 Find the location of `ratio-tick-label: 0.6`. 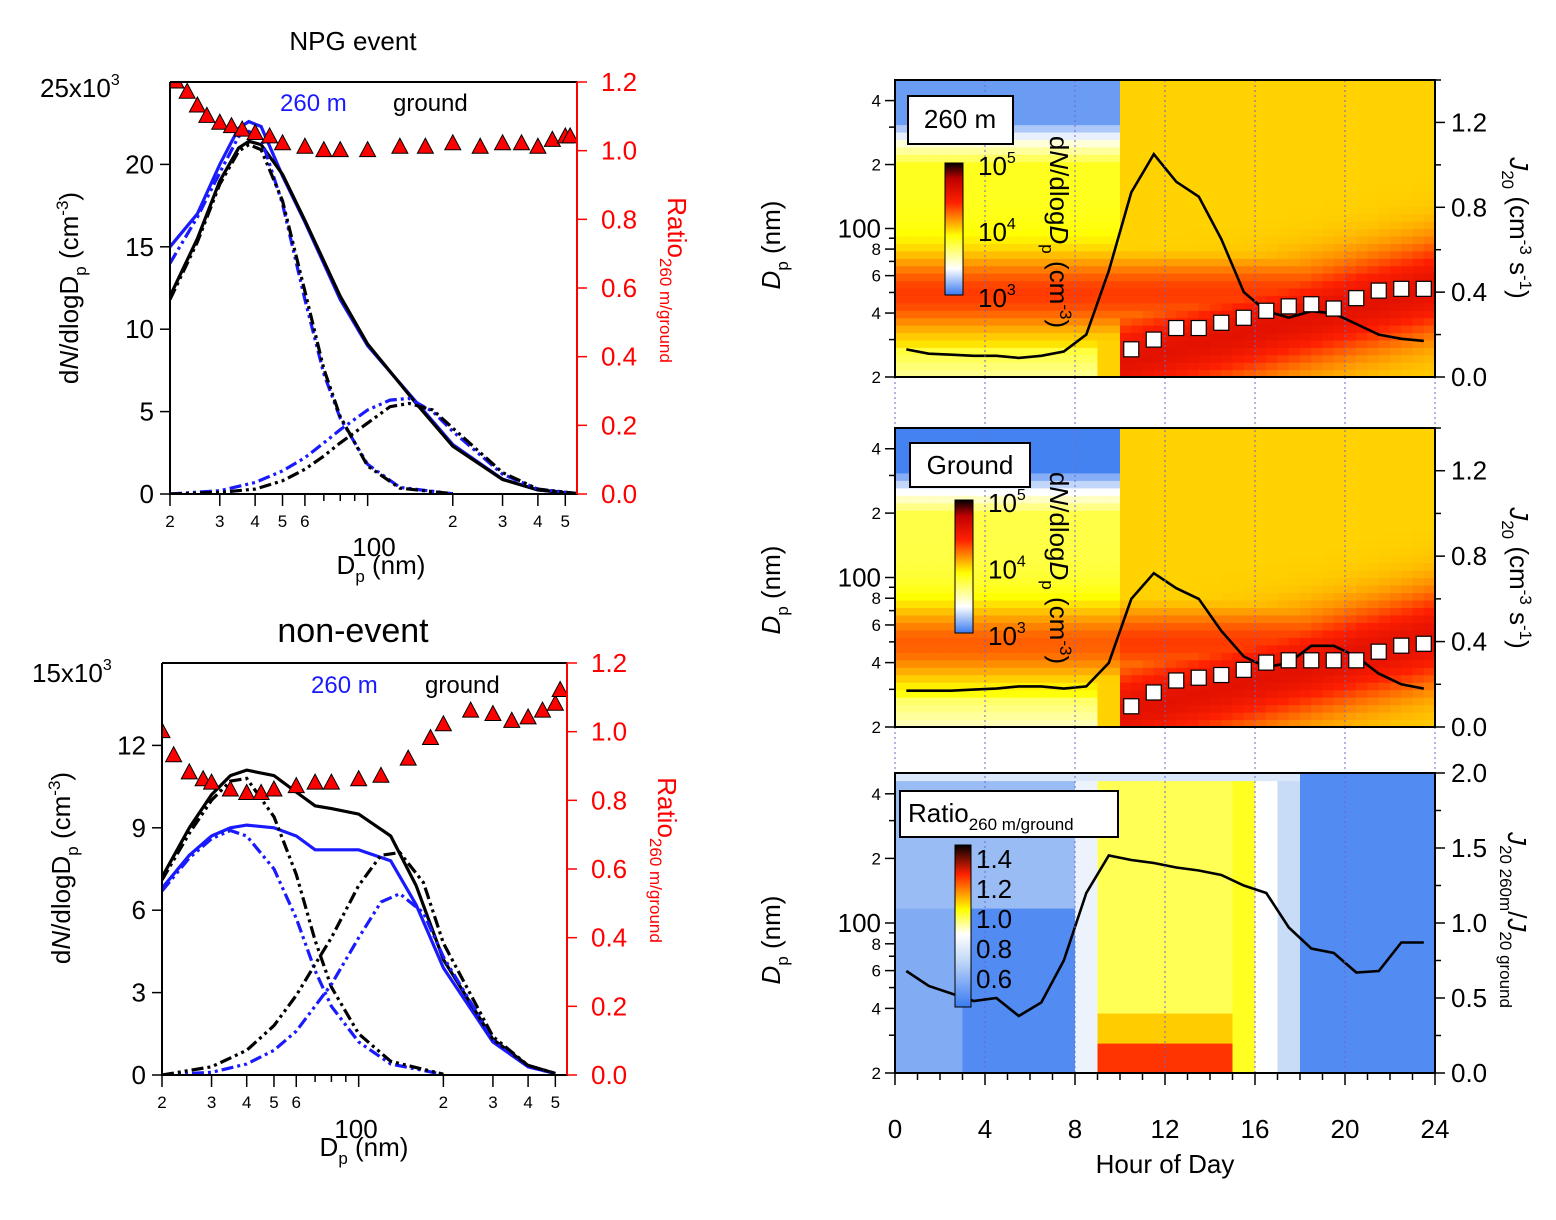

ratio-tick-label: 0.6 is located at coordinates (609, 869).